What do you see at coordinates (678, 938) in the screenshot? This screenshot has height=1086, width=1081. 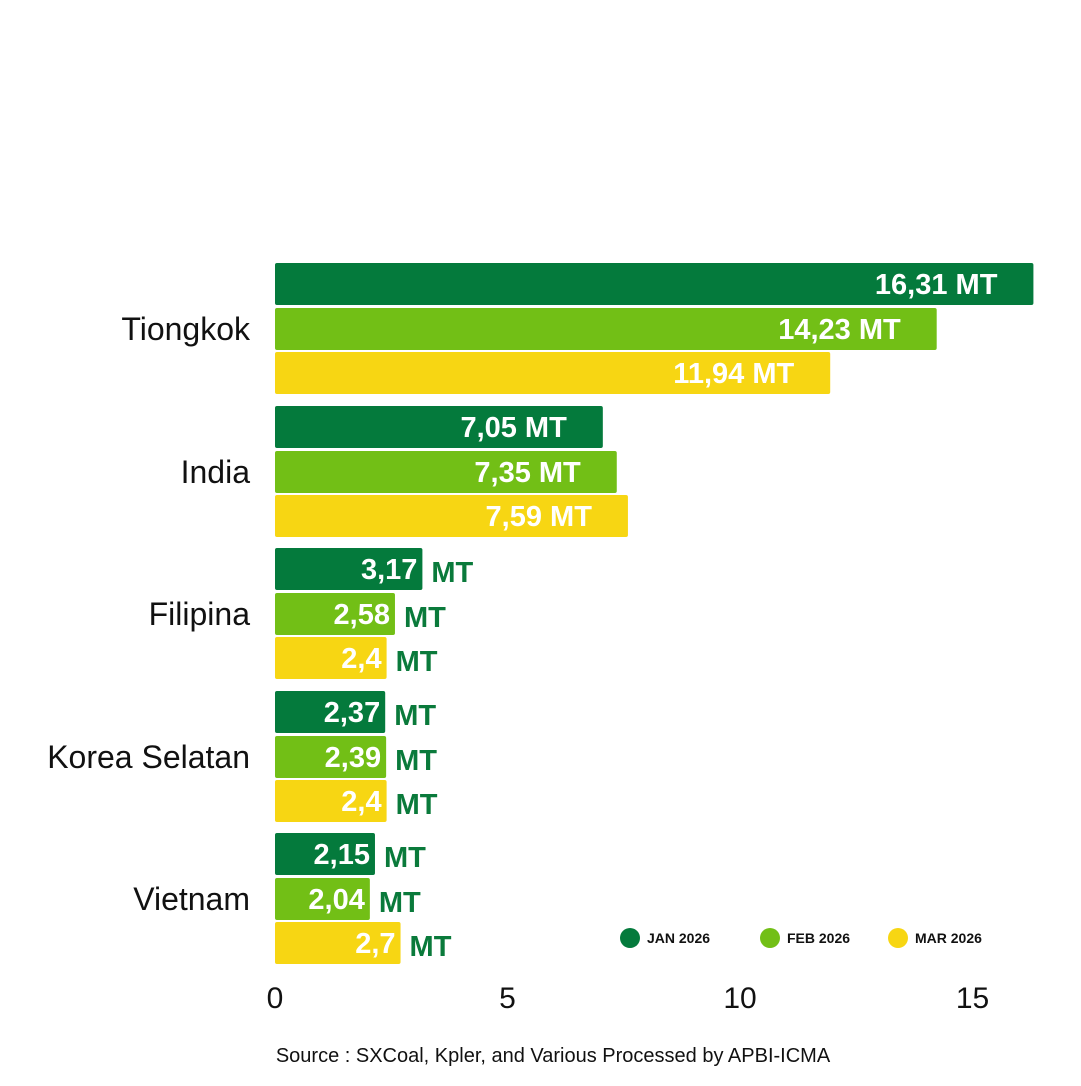 I see `legend-label-jan: JAN 2026` at bounding box center [678, 938].